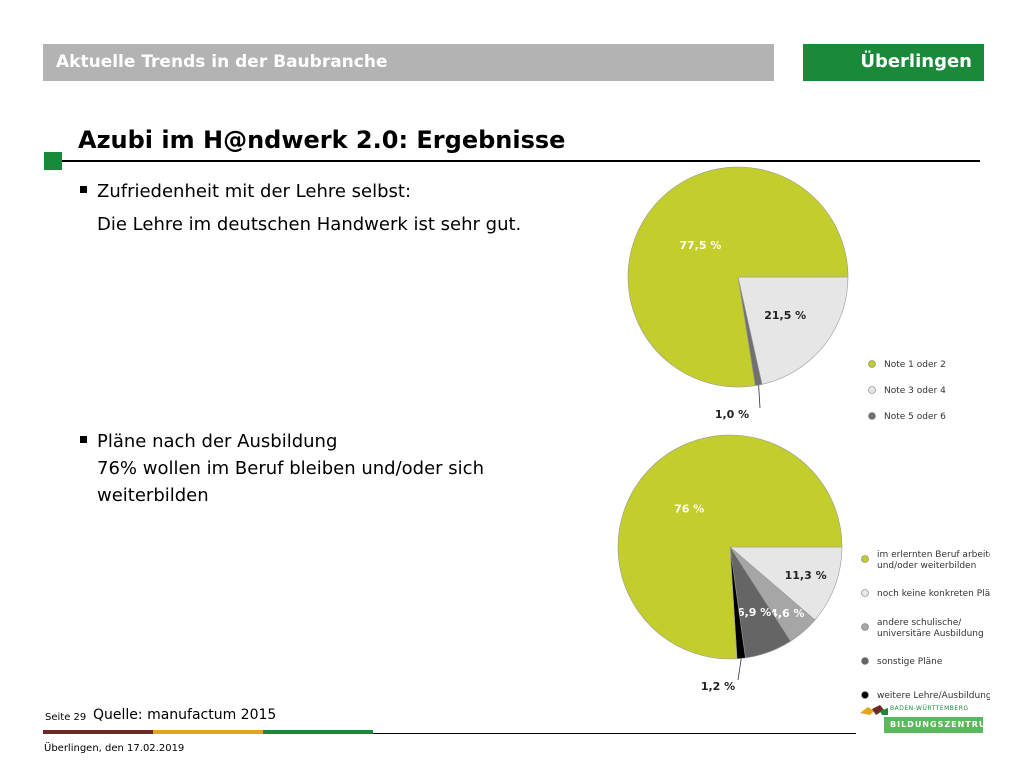  I want to click on slice-label: 76 %, so click(689, 509).